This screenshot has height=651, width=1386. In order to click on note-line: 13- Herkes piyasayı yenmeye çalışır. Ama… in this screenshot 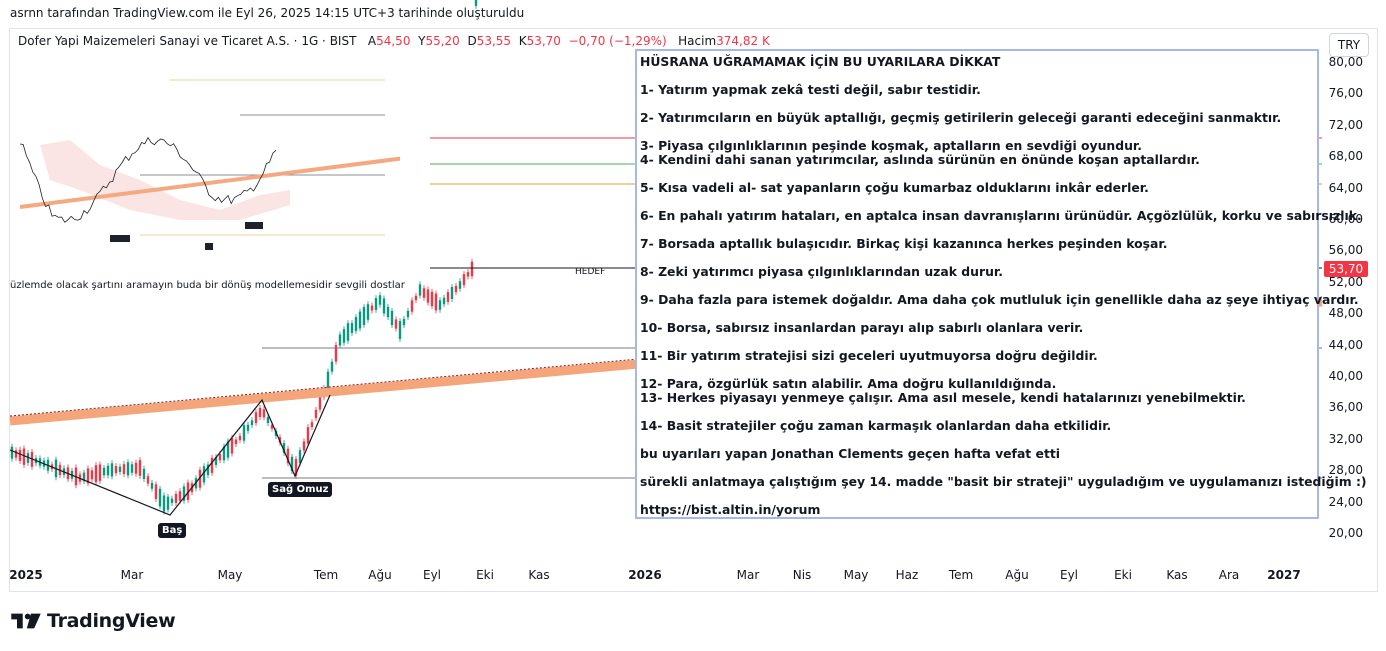, I will do `click(943, 397)`.